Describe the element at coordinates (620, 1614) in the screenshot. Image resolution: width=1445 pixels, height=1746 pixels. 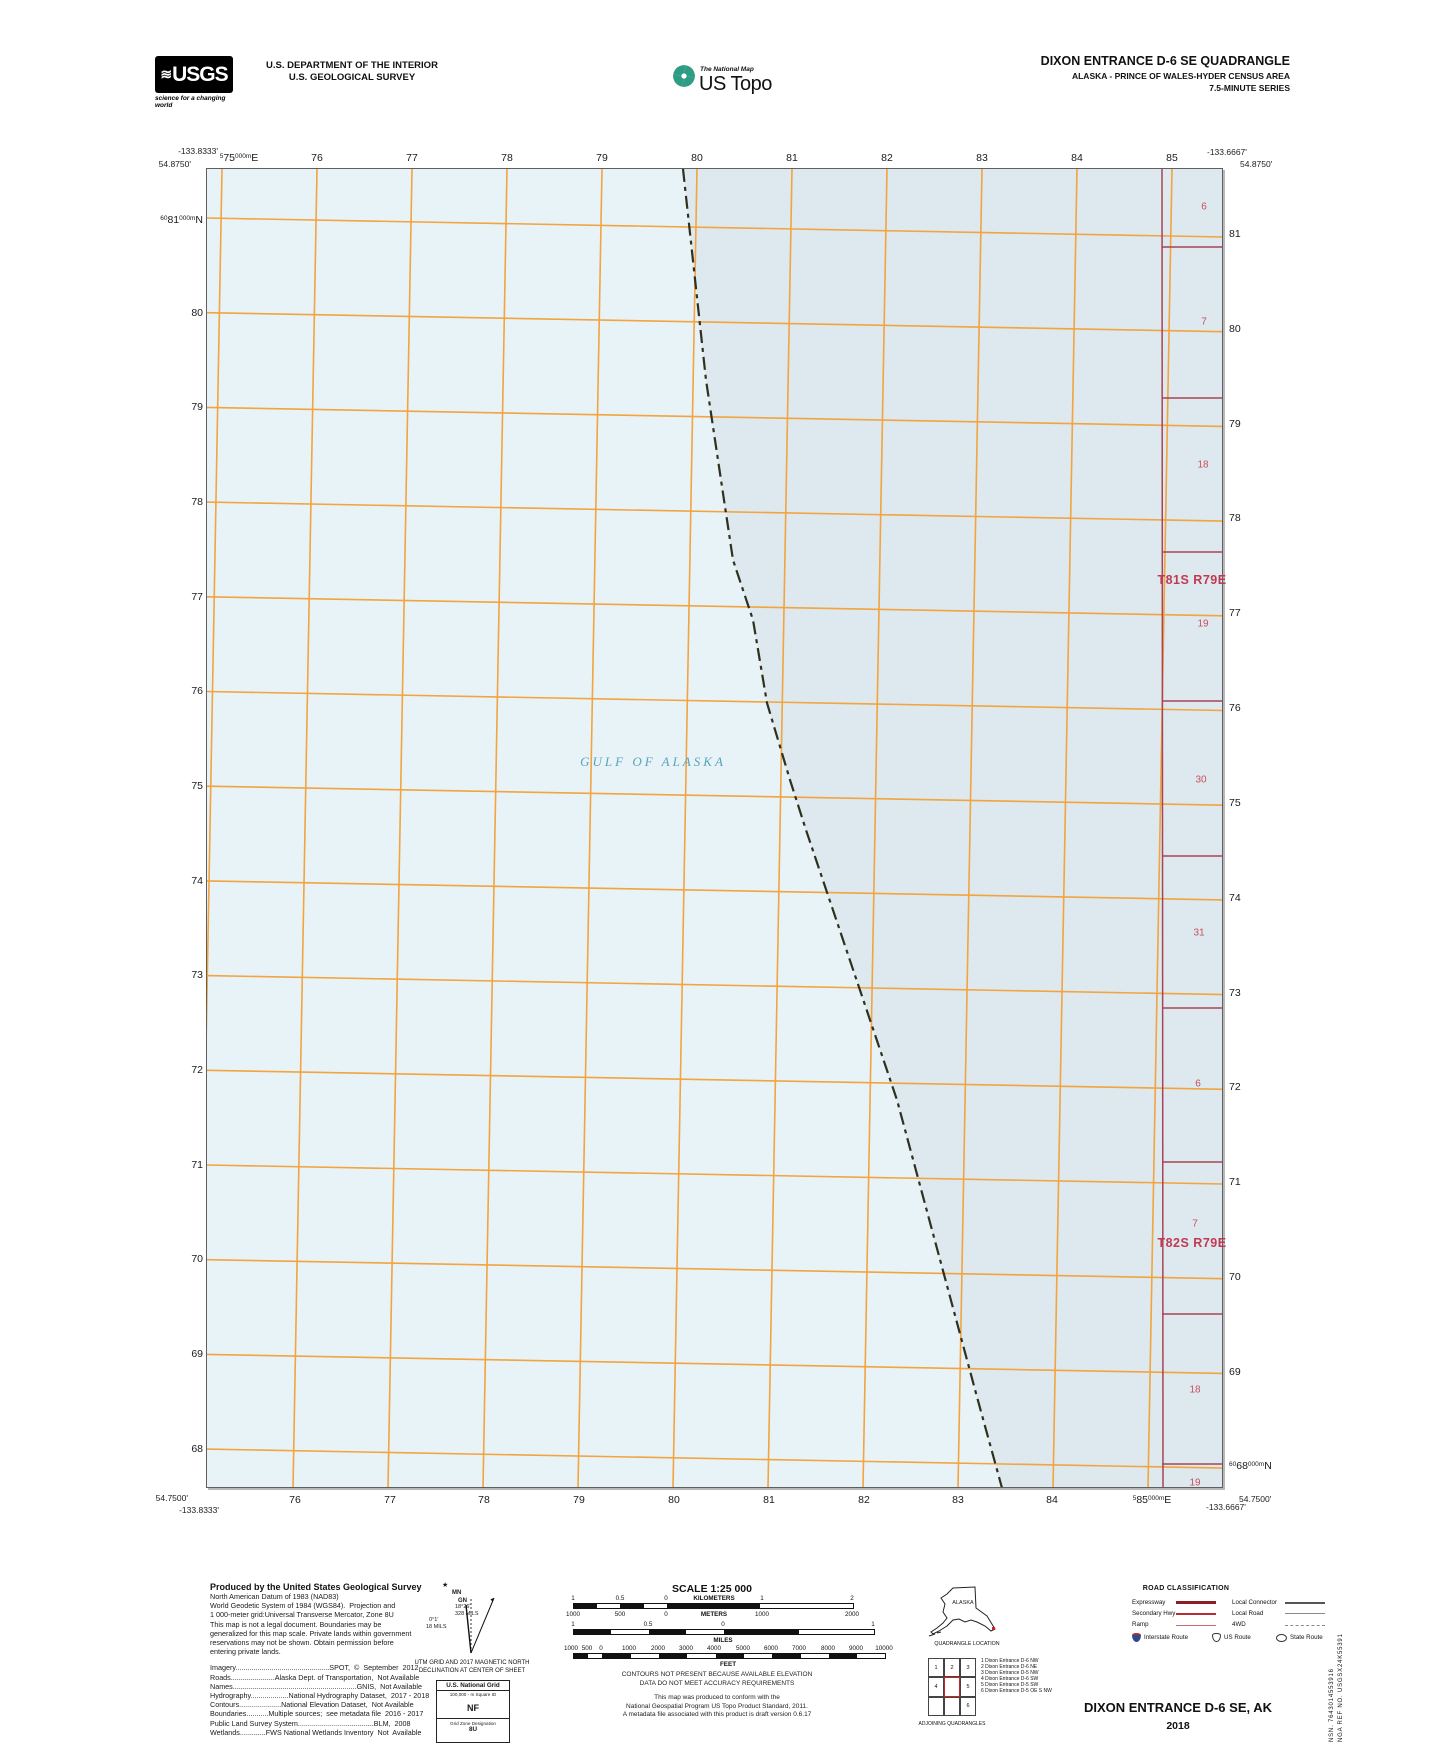
I see `scale-tick: 500` at that location.